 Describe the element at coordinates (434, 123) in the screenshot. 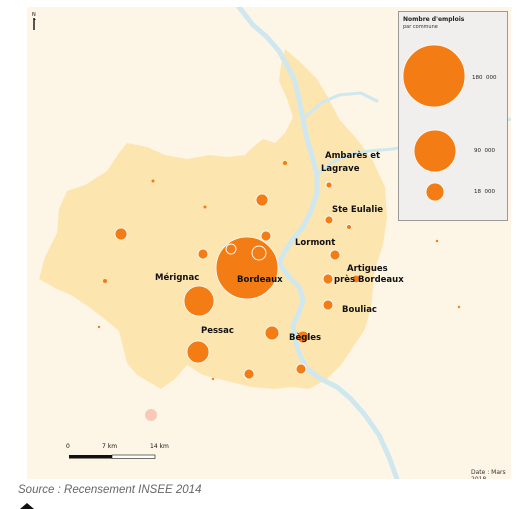

I see `legend-symbols` at that location.